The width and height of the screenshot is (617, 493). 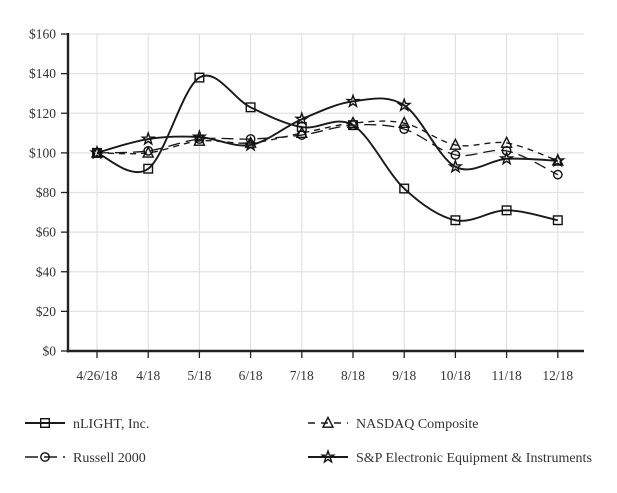 What do you see at coordinates (46, 271) in the screenshot?
I see `y-tick-label: $40` at bounding box center [46, 271].